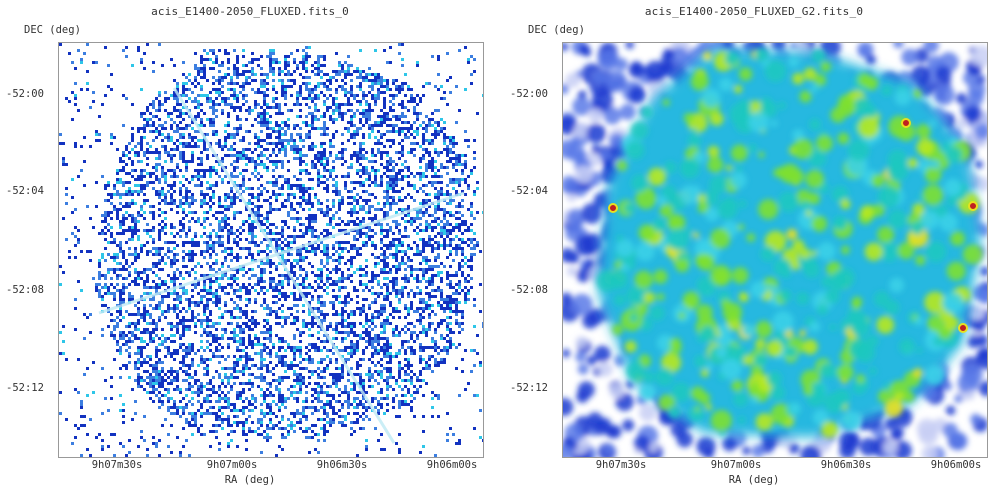 This screenshot has height=494, width=1000. I want to click on panel-title: acis_E1400-2050_FLUXED.fits_0, so click(250, 11).